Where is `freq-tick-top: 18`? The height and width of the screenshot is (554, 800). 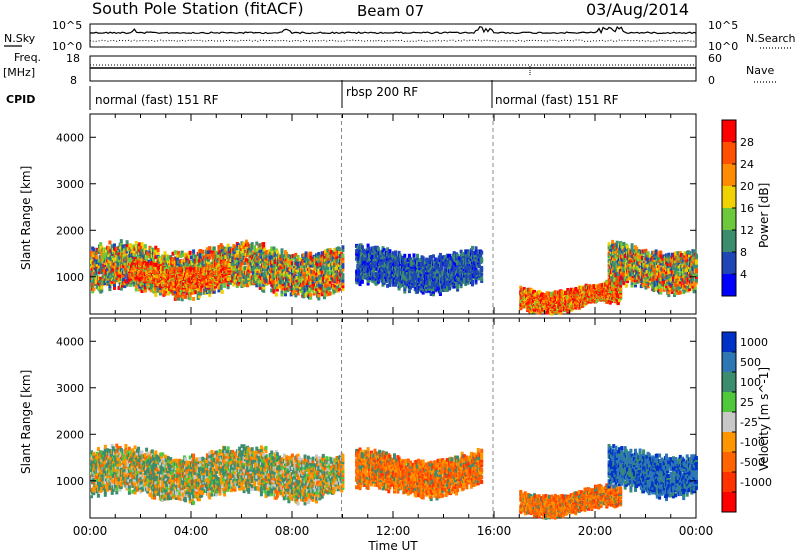
freq-tick-top: 18 is located at coordinates (73, 58).